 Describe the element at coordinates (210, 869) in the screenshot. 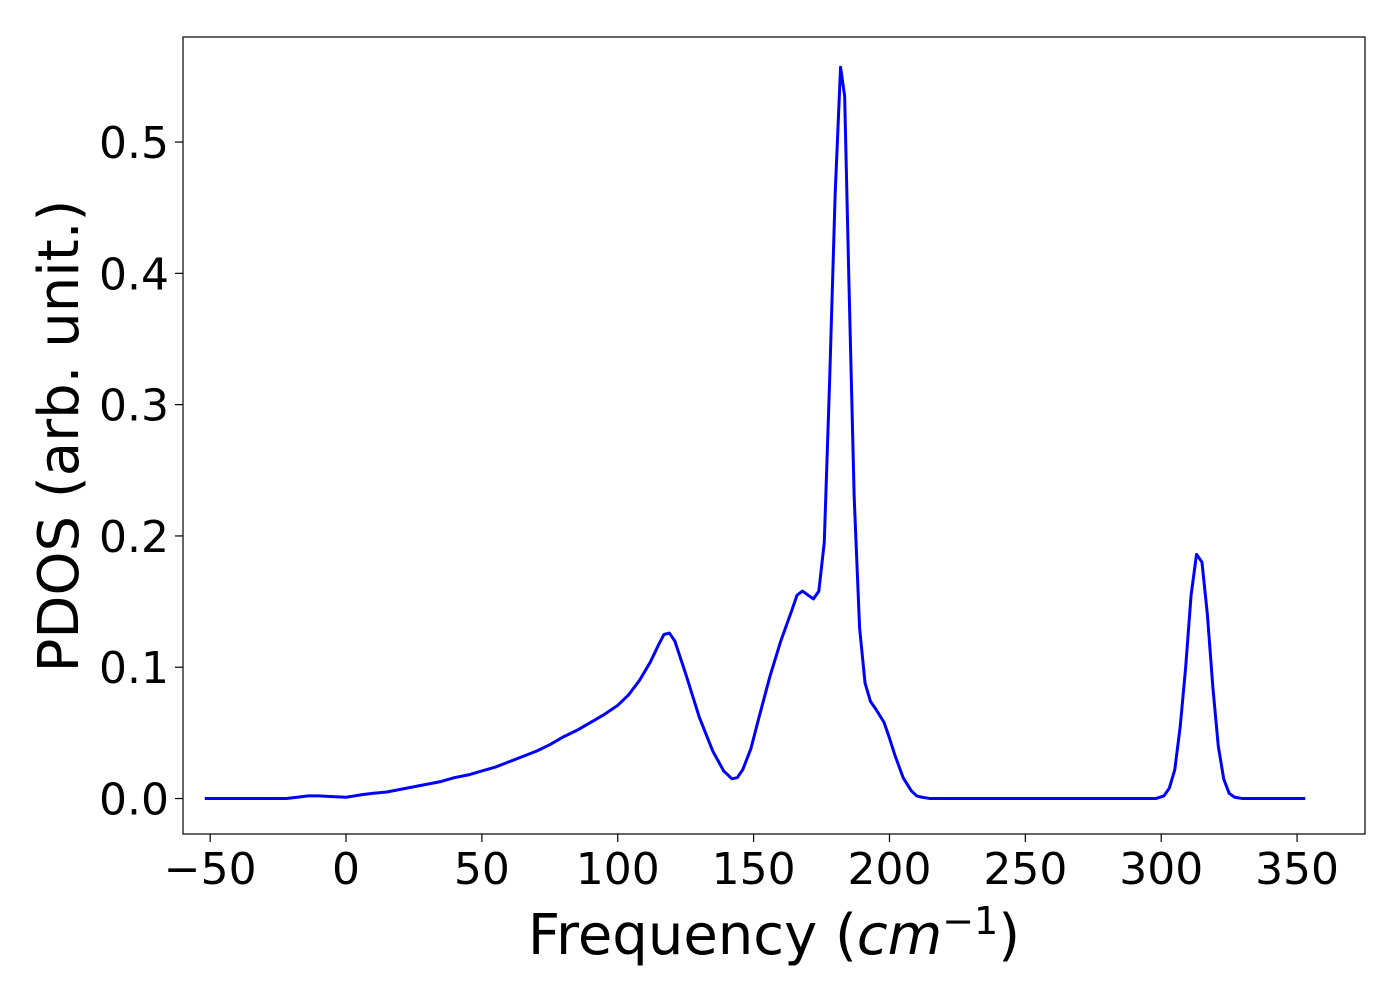

I see `x-tick-label: −50` at that location.